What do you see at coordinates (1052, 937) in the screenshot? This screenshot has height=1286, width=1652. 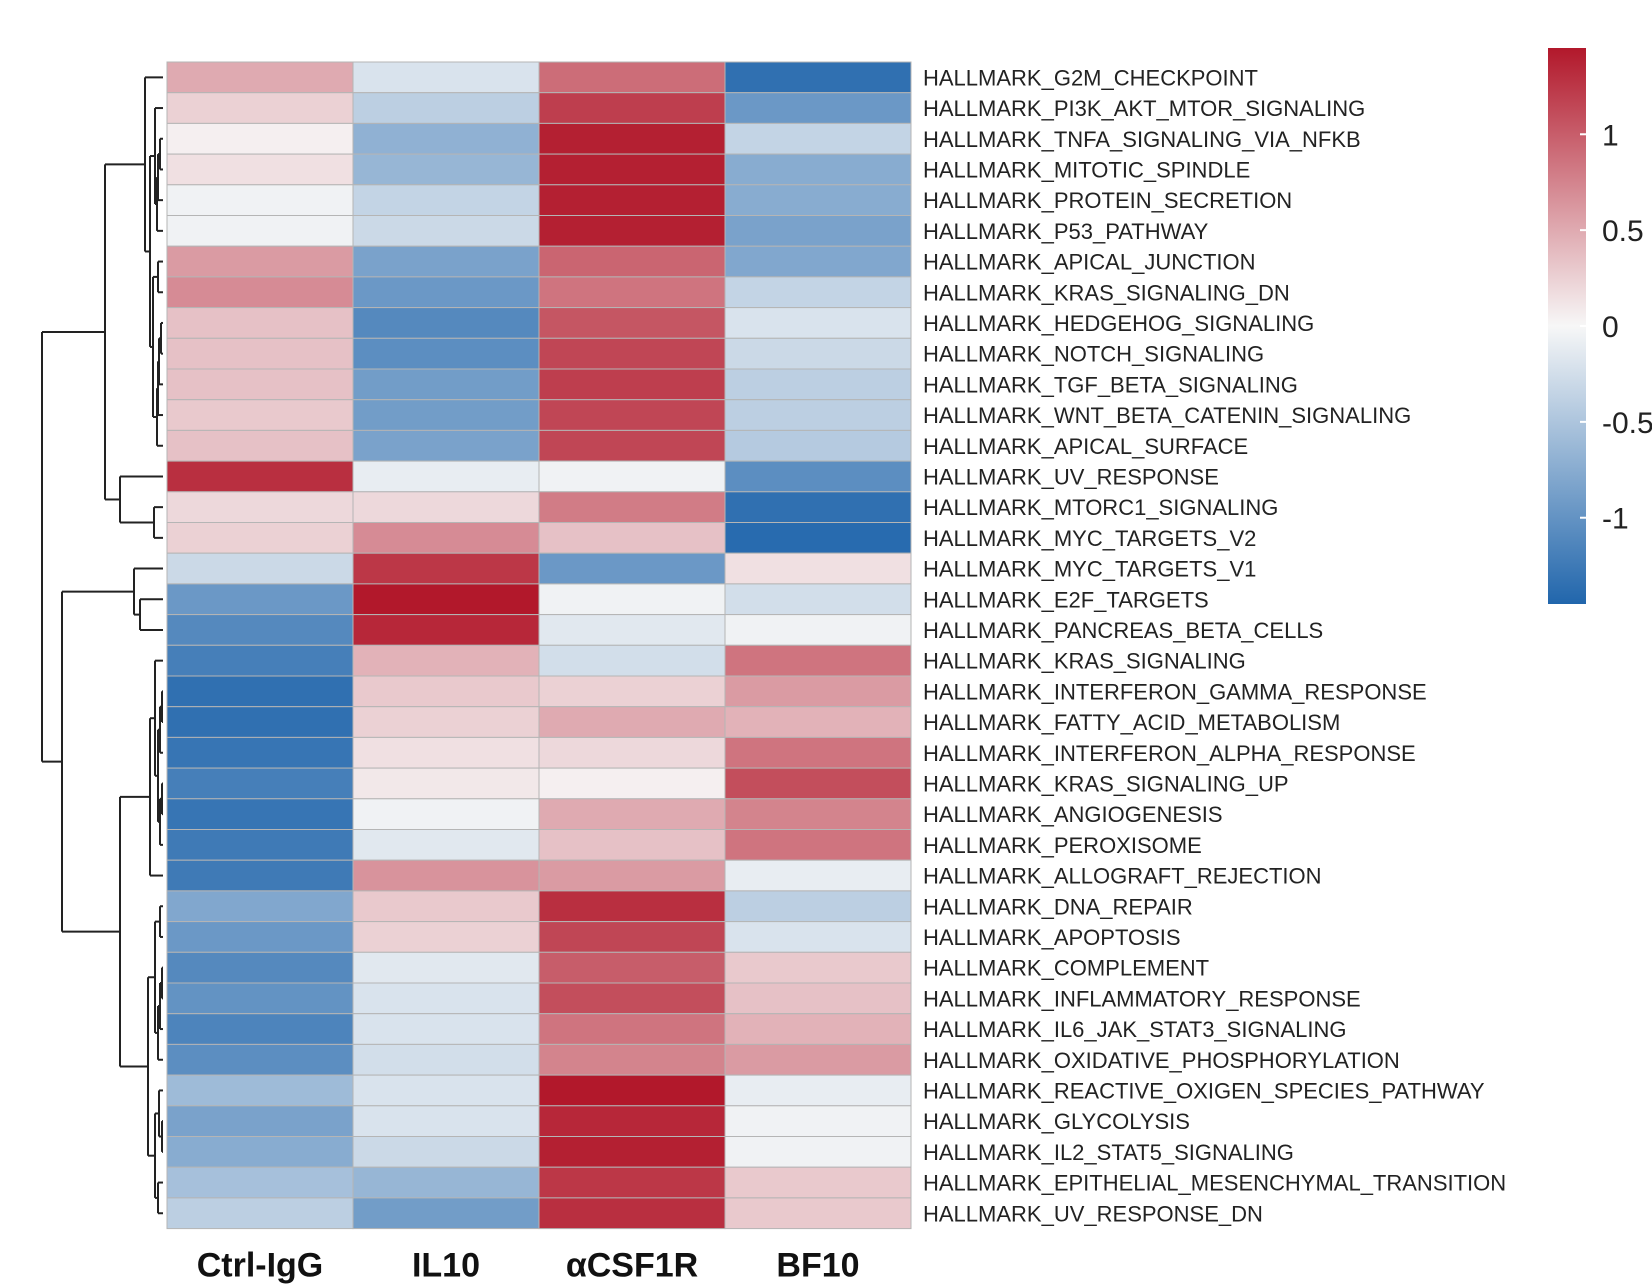 I see `row-label: HALLMARK_APOPTOSIS` at bounding box center [1052, 937].